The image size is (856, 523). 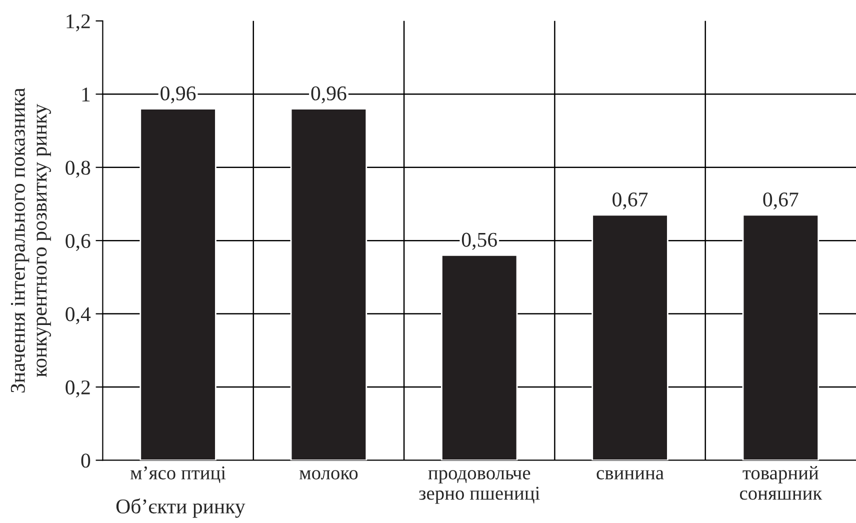 What do you see at coordinates (181, 508) in the screenshot?
I see `x-axis-title: Об’єкти ринку` at bounding box center [181, 508].